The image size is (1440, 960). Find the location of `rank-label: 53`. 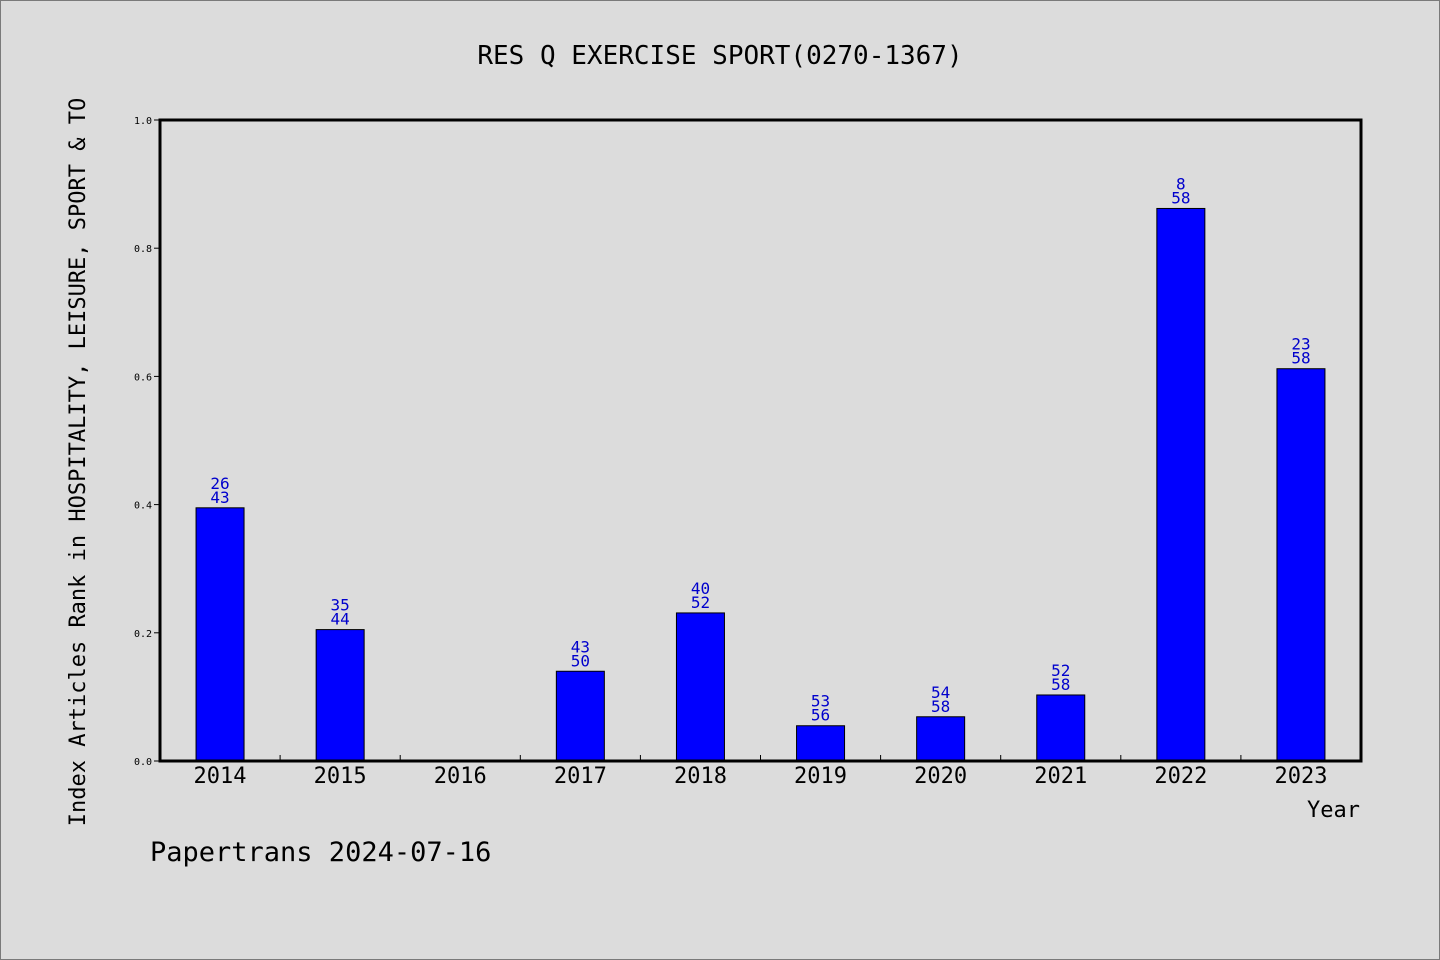

rank-label: 53 is located at coordinates (820, 701).